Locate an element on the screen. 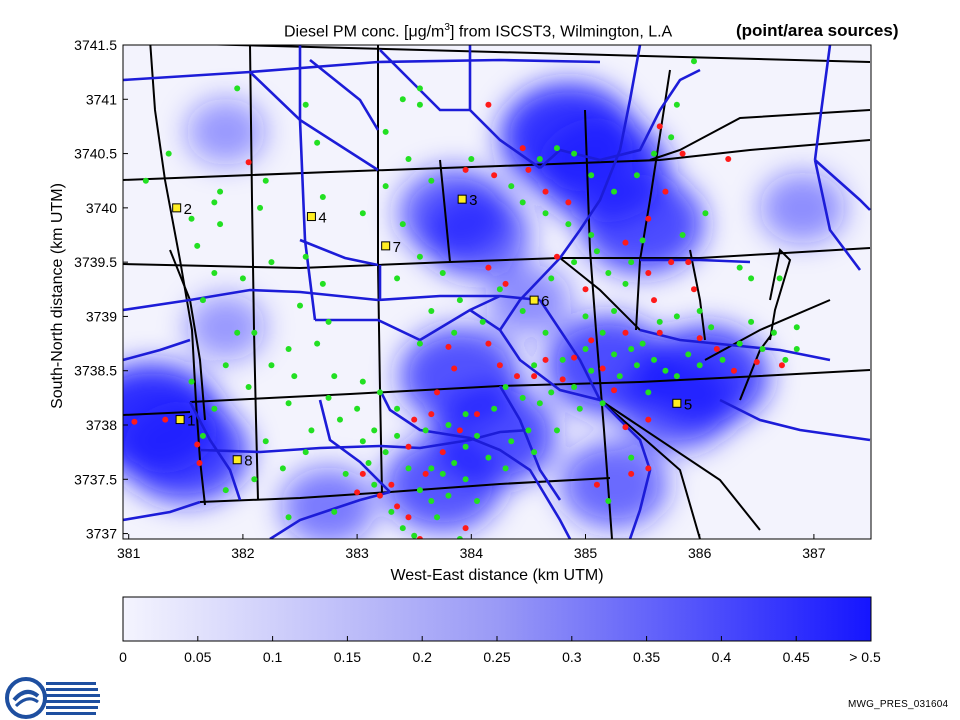 The height and width of the screenshot is (720, 960). x-tick-label: 382 is located at coordinates (243, 553).